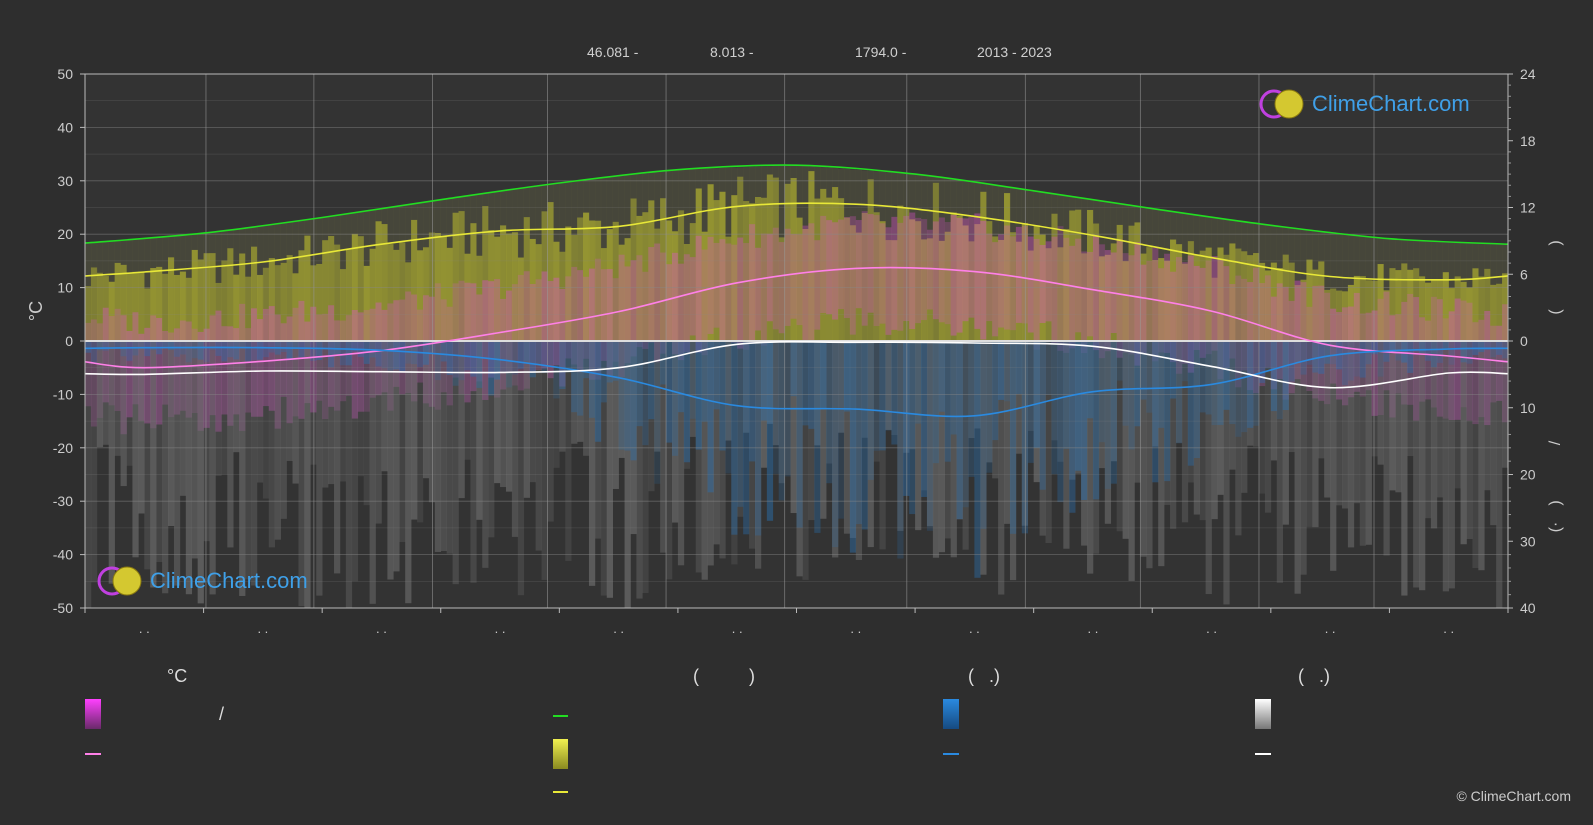 Image resolution: width=1593 pixels, height=825 pixels. I want to click on y-axis-label-right: (, so click(1555, 312).